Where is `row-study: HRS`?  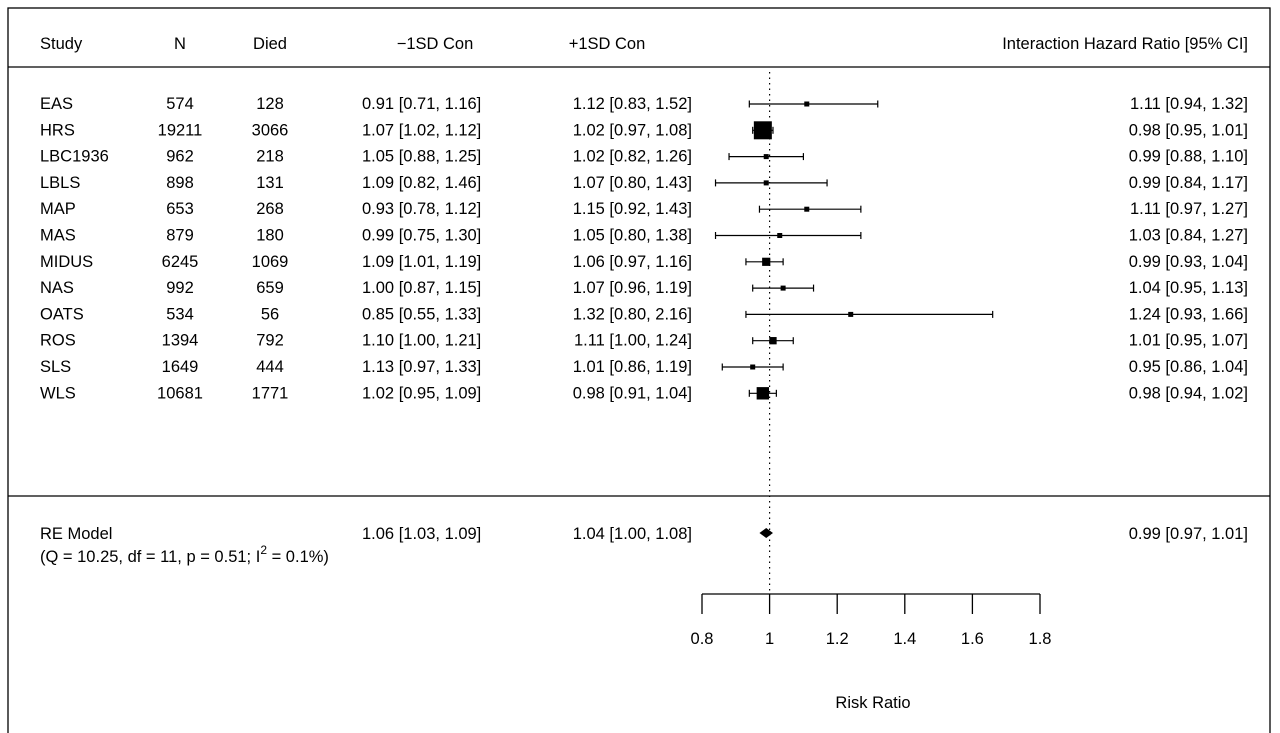
row-study: HRS is located at coordinates (57, 130).